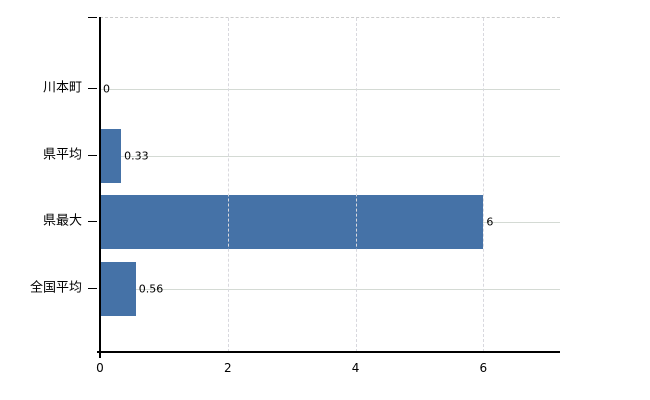 This screenshot has height=400, width=650. Describe the element at coordinates (227, 368) in the screenshot. I see `x-tick-label: 2` at that location.